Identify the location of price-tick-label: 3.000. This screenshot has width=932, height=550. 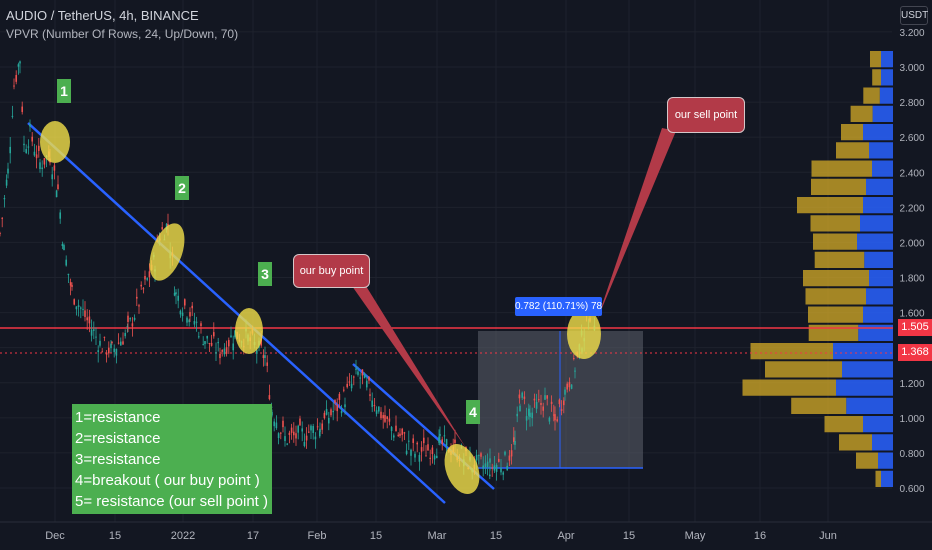
(911, 68).